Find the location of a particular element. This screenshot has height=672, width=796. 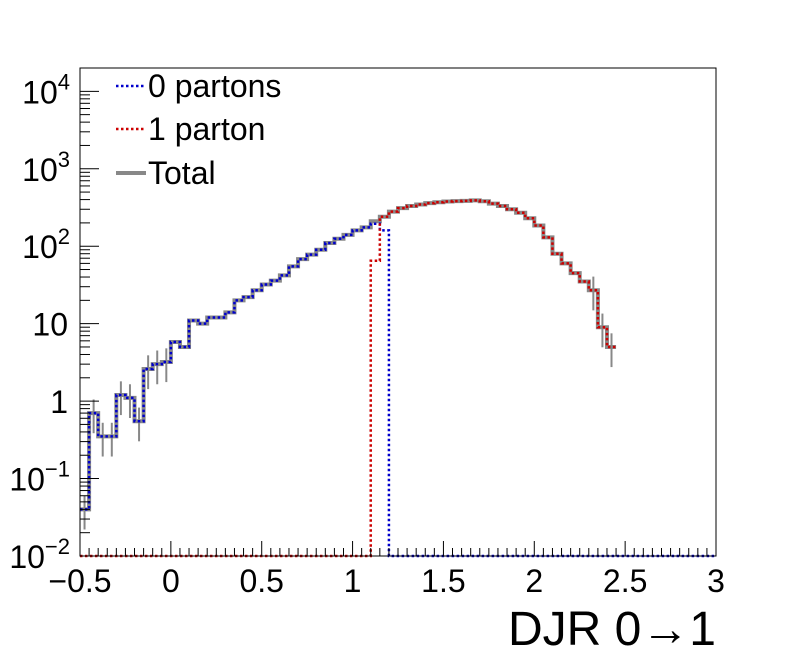

legend: 0 partons 1 parton Total is located at coordinates (198, 129).